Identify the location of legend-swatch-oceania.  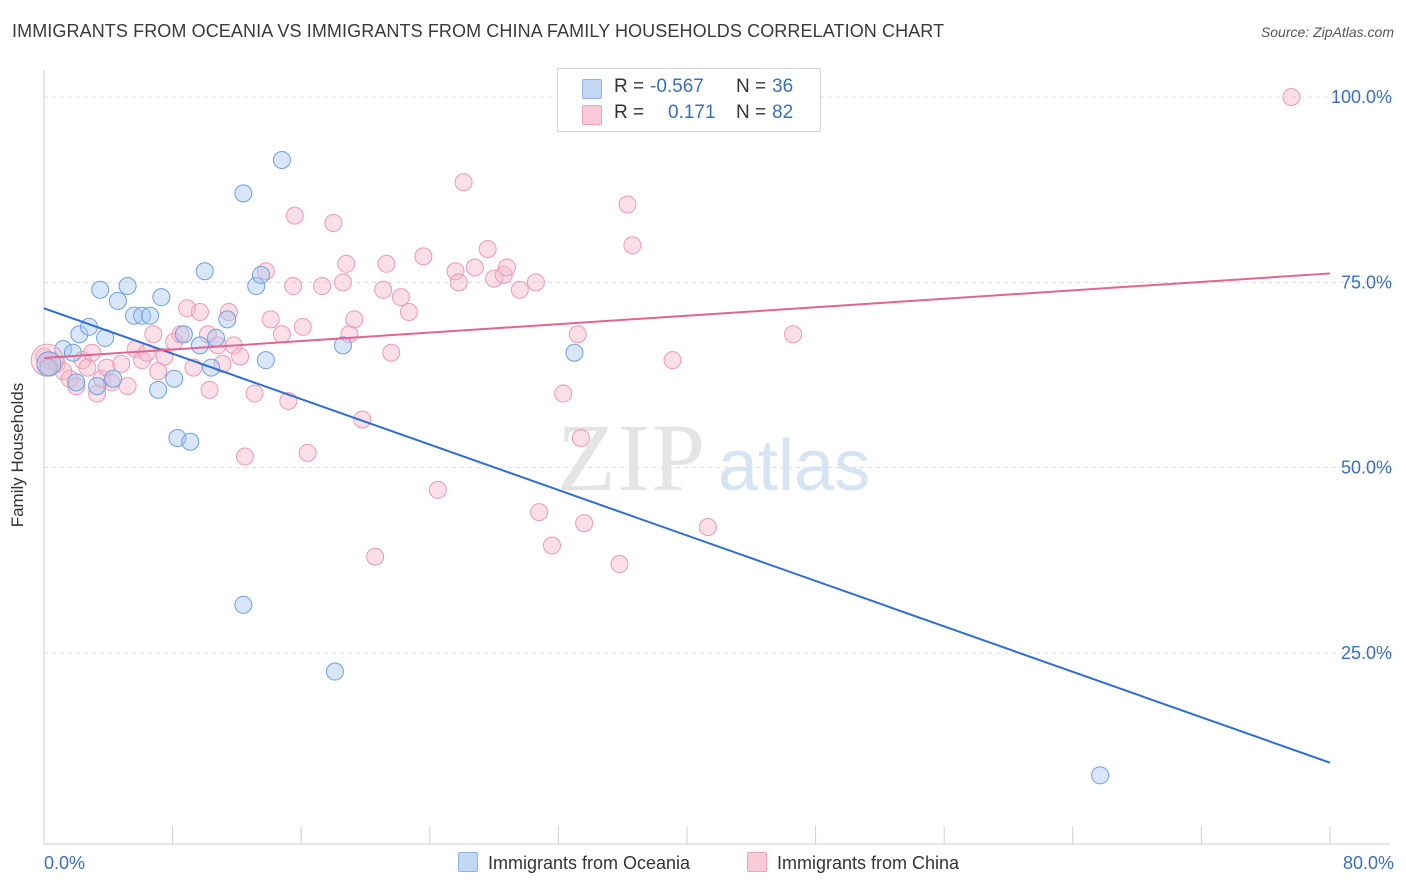
(592, 89).